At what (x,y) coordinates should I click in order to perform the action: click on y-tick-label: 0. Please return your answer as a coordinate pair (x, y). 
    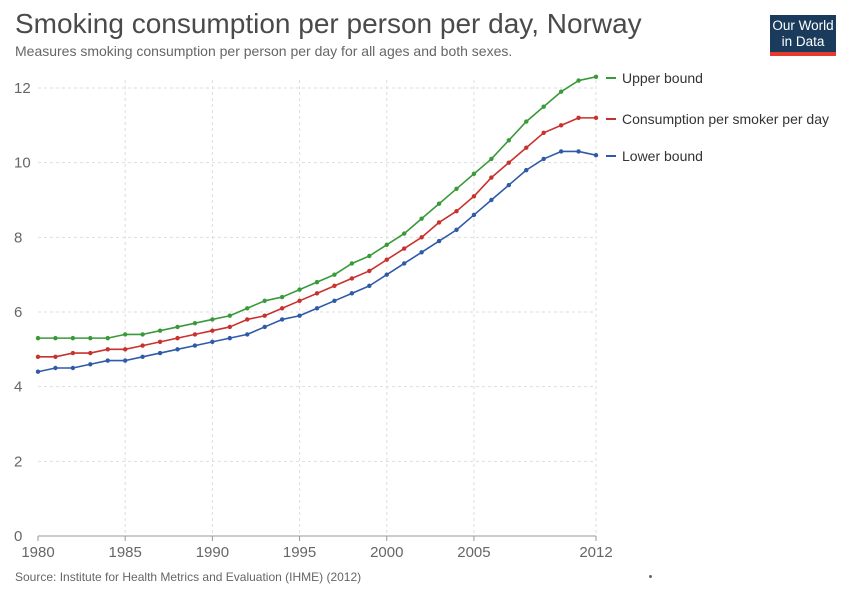
    Looking at the image, I should click on (18, 536).